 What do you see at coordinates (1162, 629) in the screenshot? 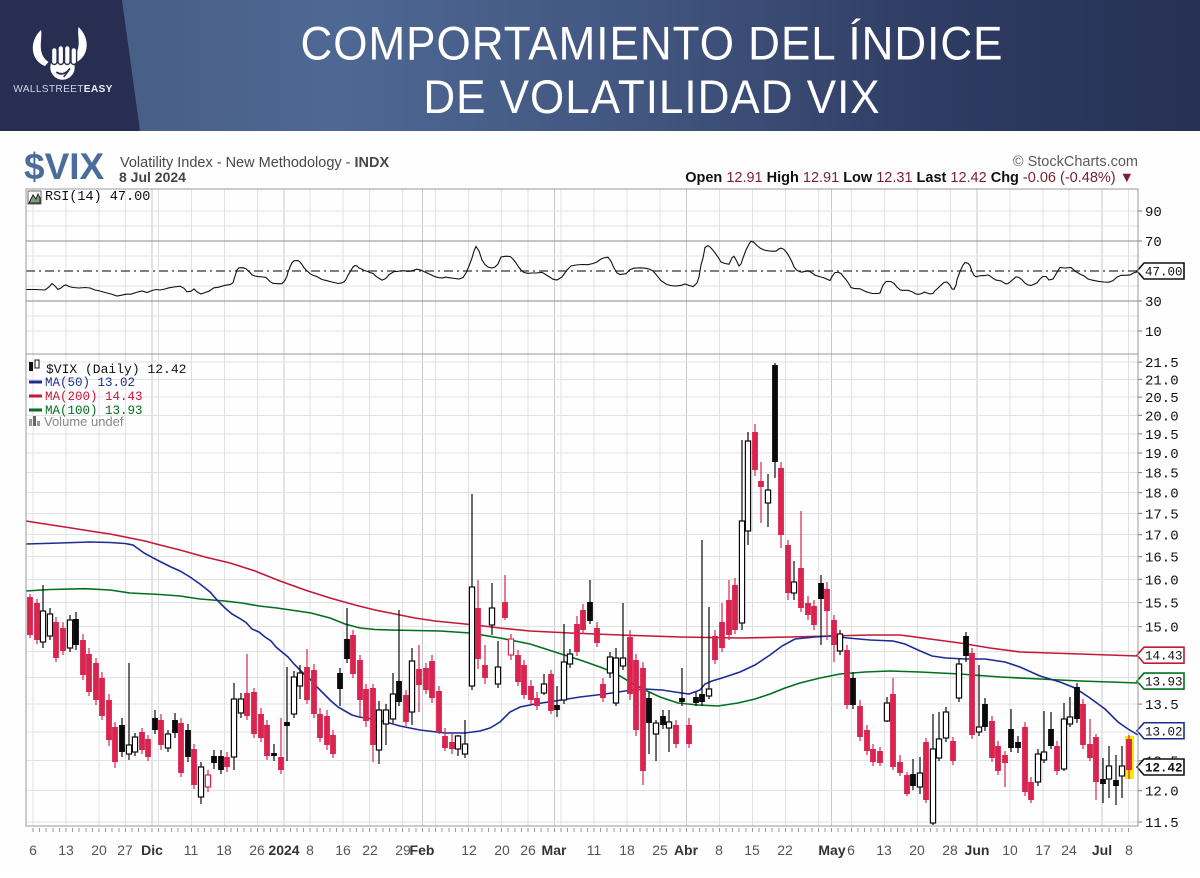
I see `svg-text: 15.0` at bounding box center [1162, 629].